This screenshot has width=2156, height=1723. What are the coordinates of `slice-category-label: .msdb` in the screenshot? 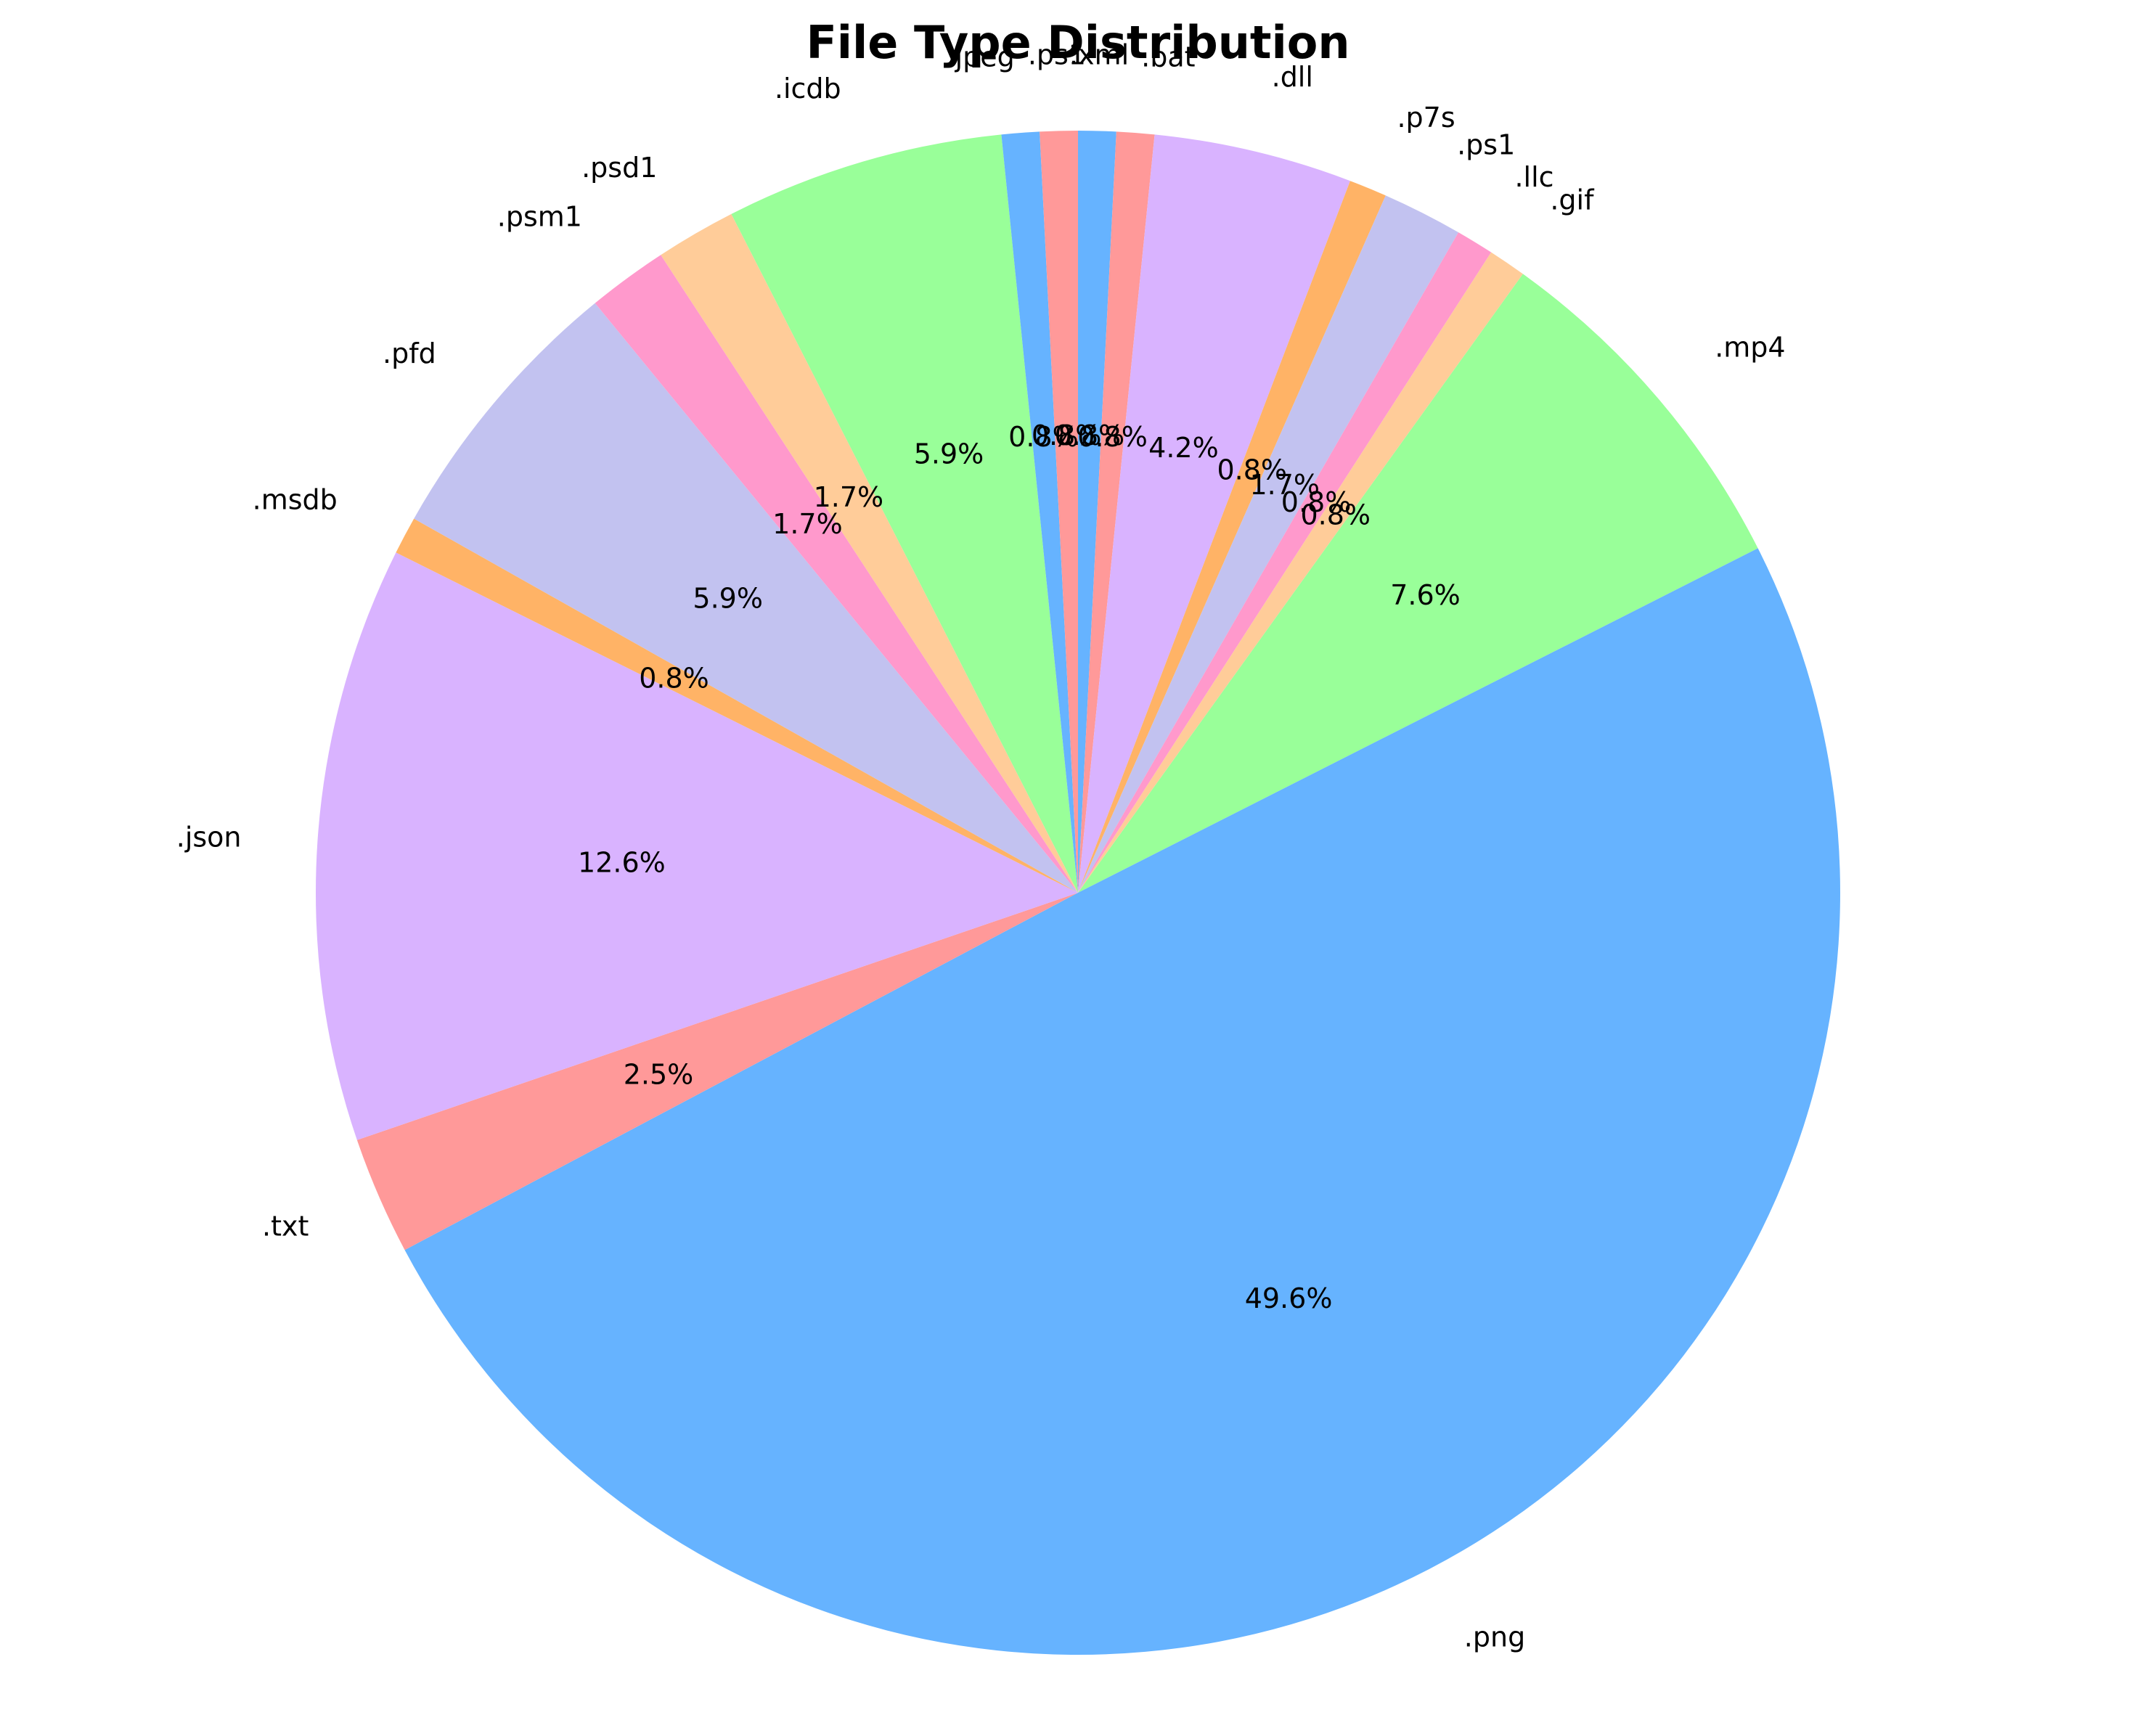 It's located at (296, 500).